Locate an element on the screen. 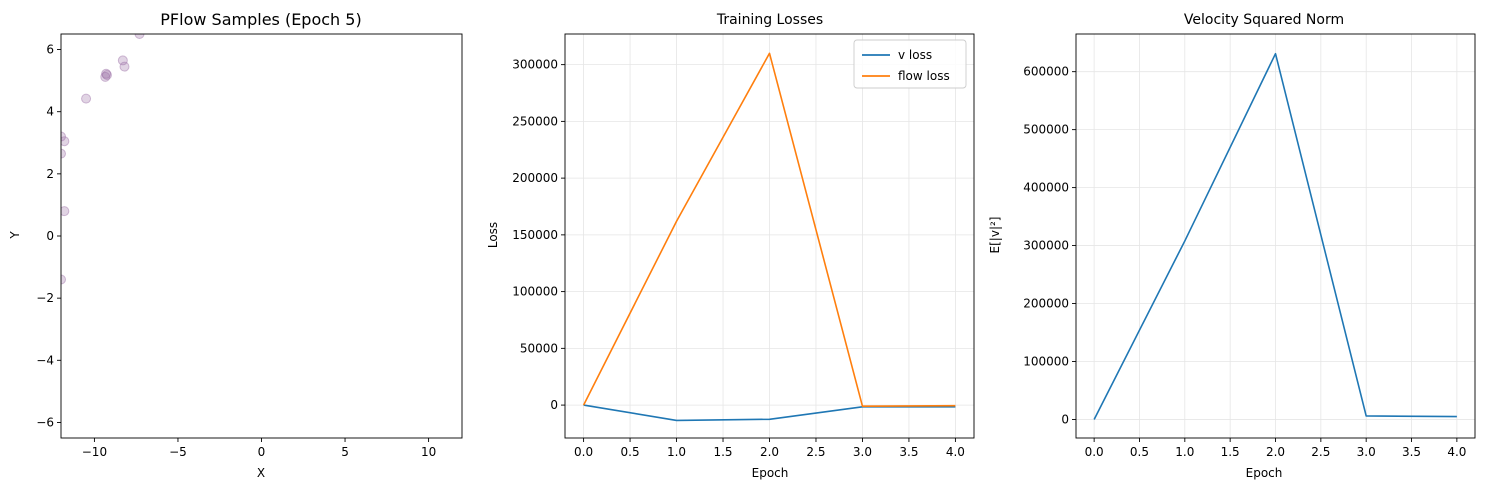 The width and height of the screenshot is (1489, 490). scatter-y-axis-label: Y is located at coordinates (15, 235).